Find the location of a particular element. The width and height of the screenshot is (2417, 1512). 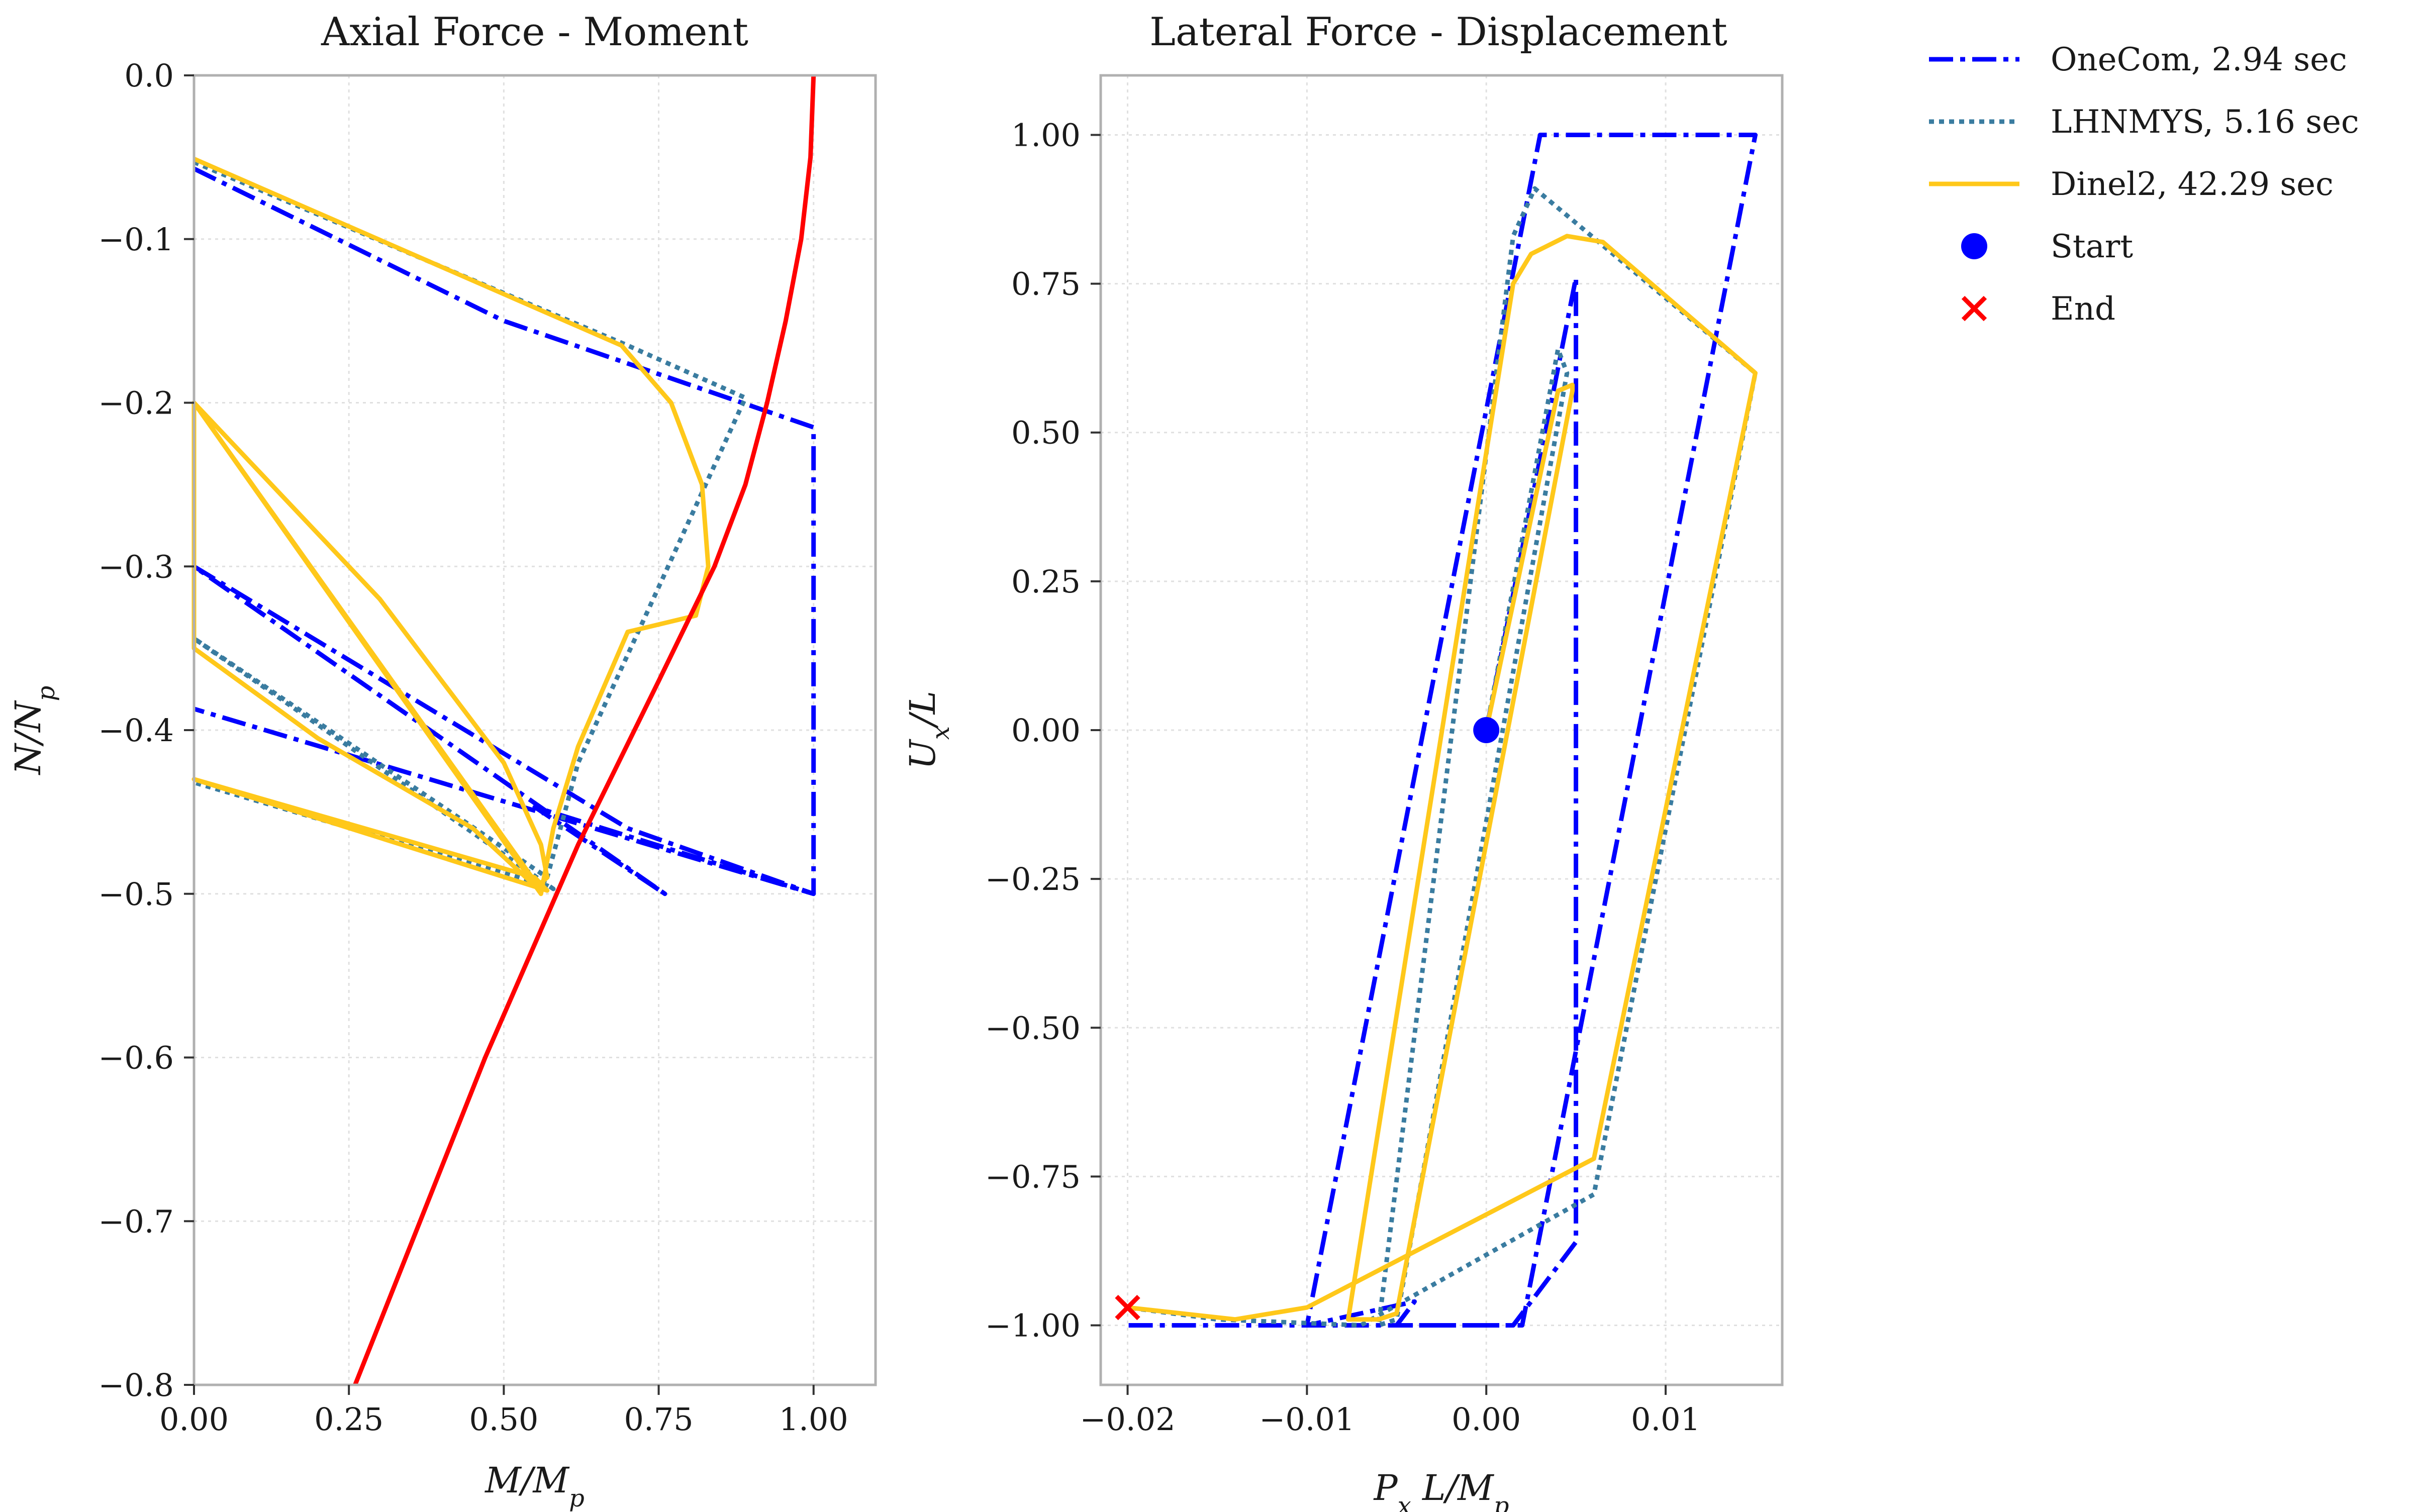

y-tick-label: −0.25 is located at coordinates (1033, 879).